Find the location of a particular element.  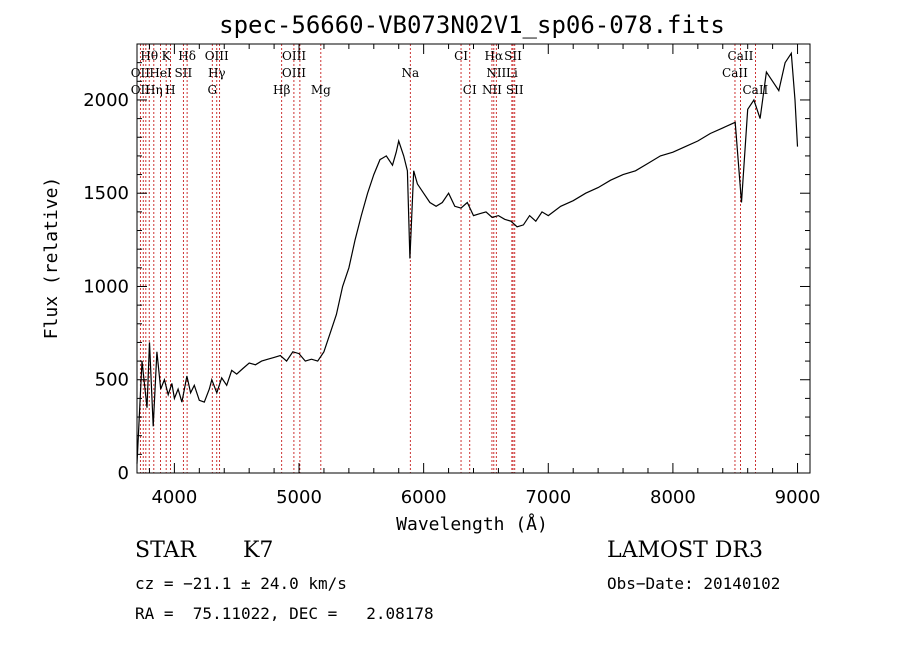

line-label: Hη is located at coordinates (154, 90).